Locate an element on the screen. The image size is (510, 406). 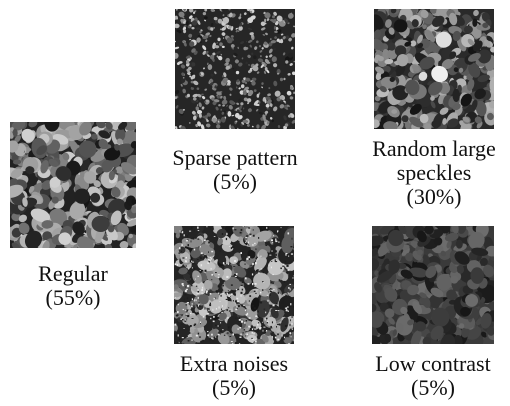
low-contrast-speckle-image is located at coordinates (433, 285).